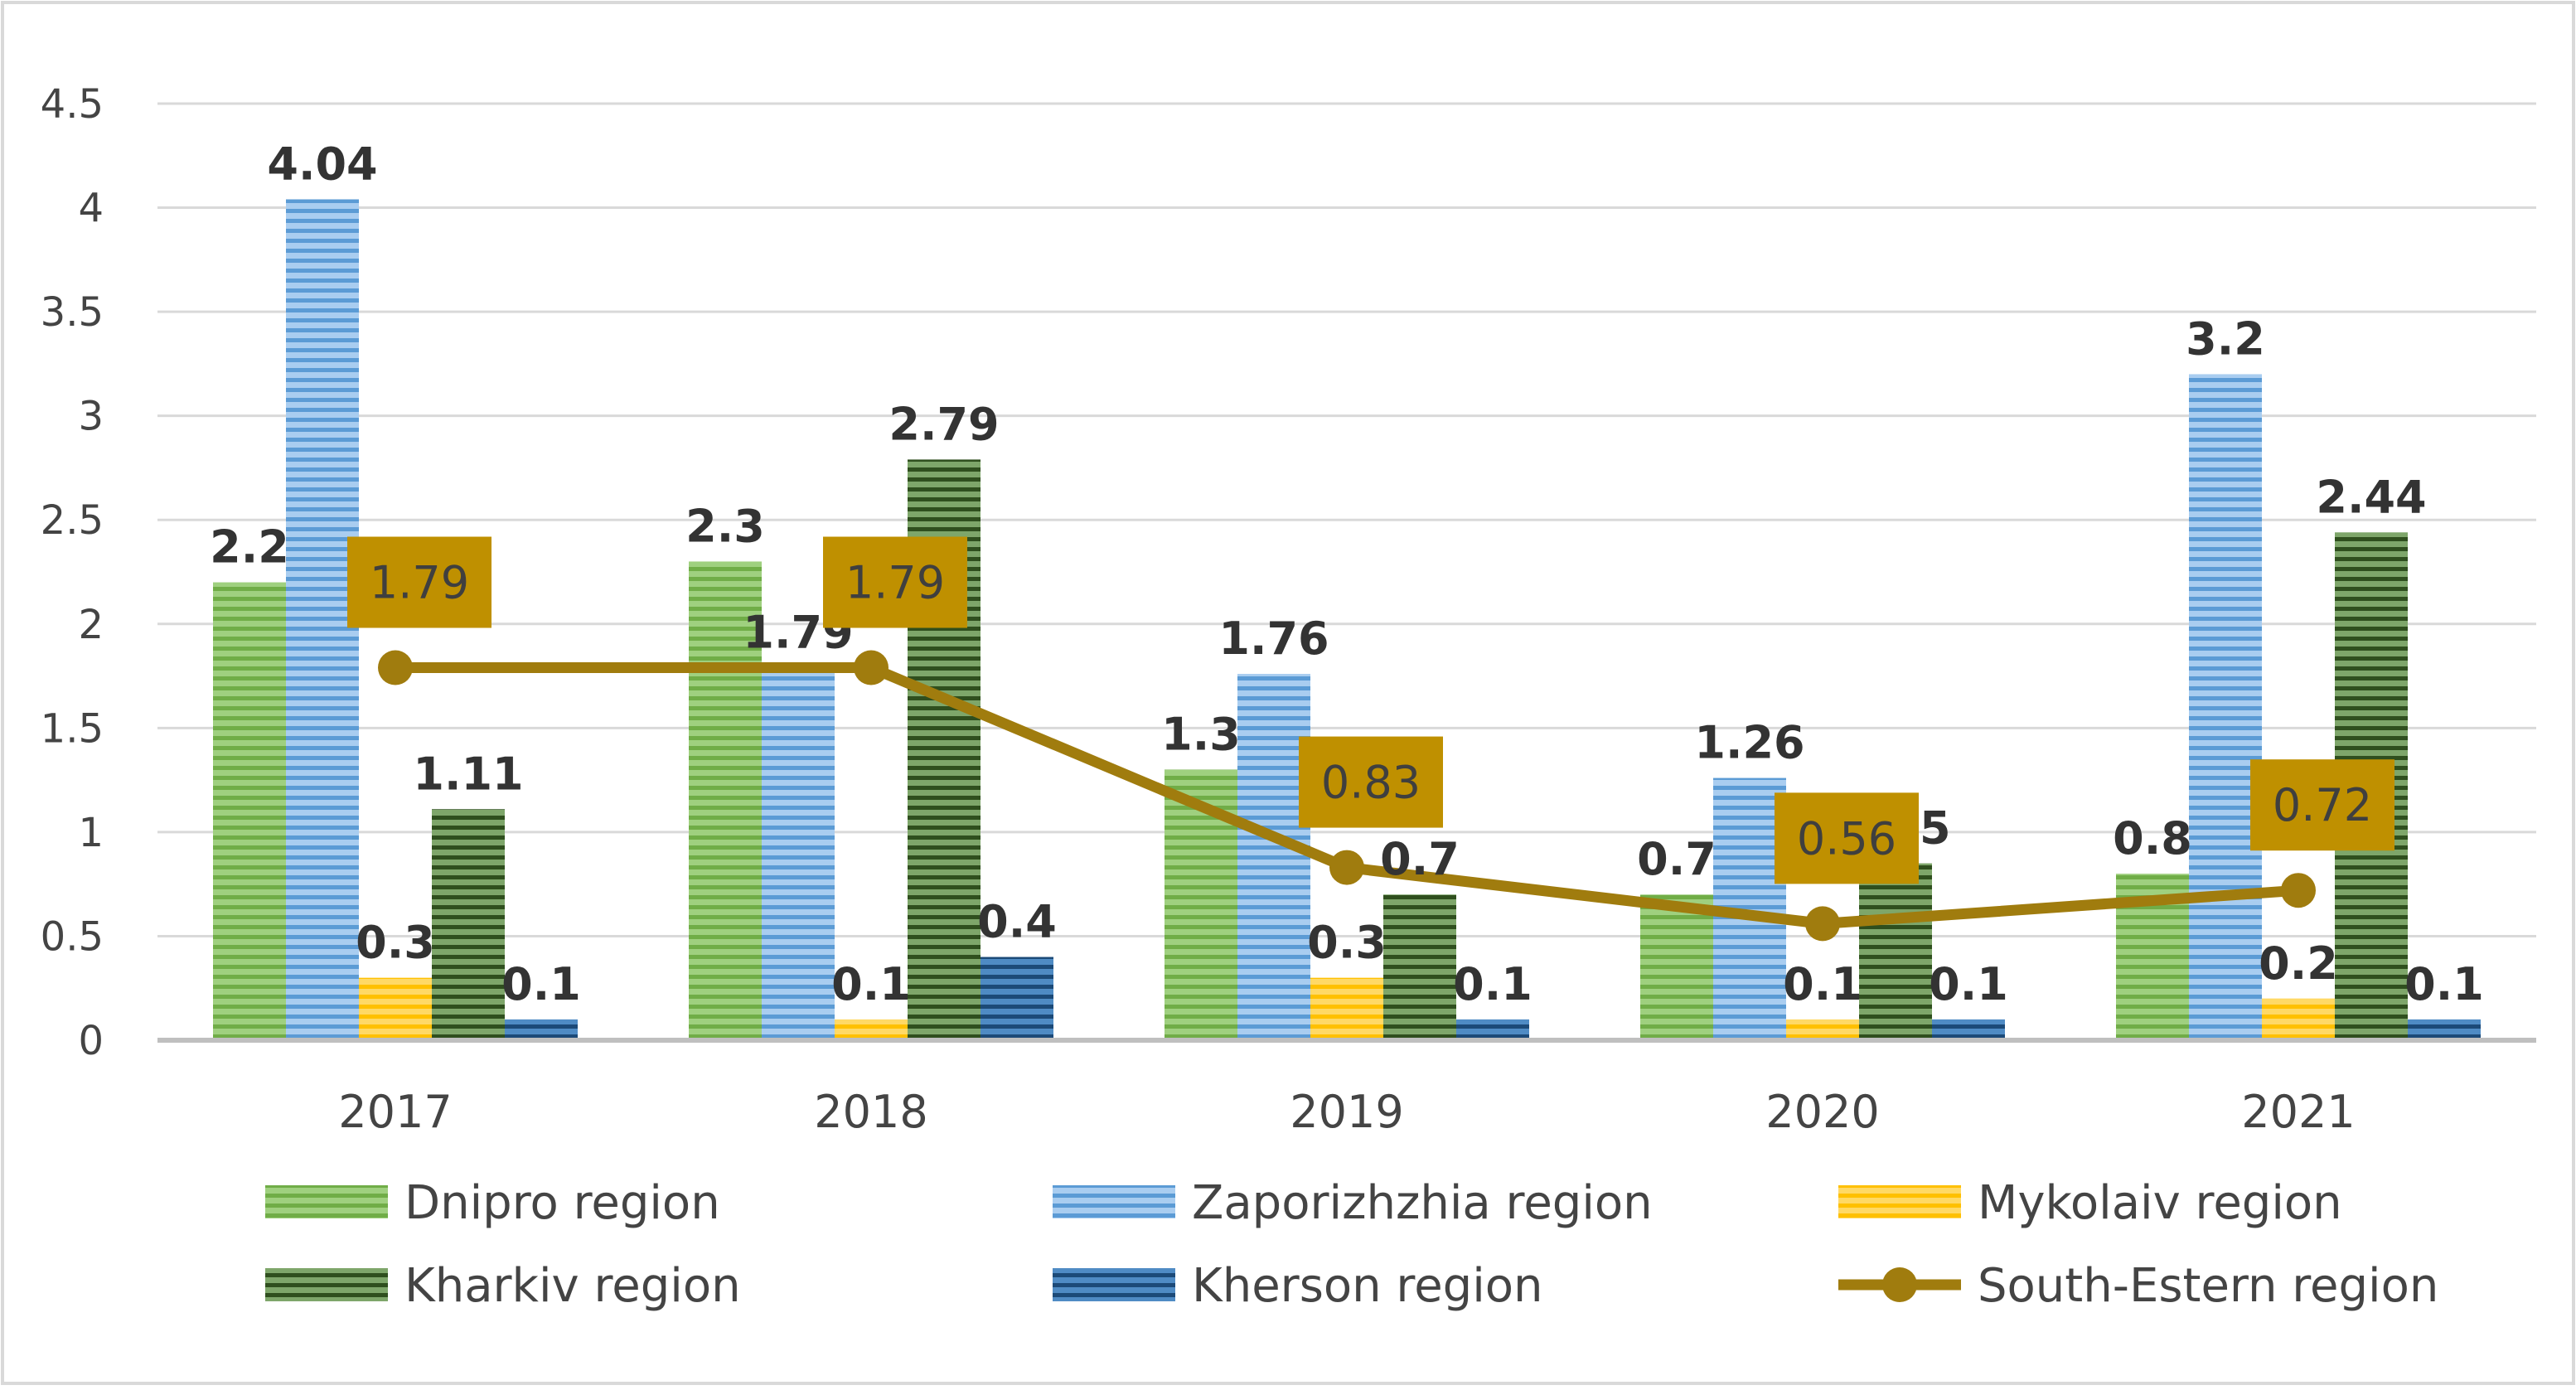  I want to click on x-tick-label-2019: 2019, so click(1346, 1112).